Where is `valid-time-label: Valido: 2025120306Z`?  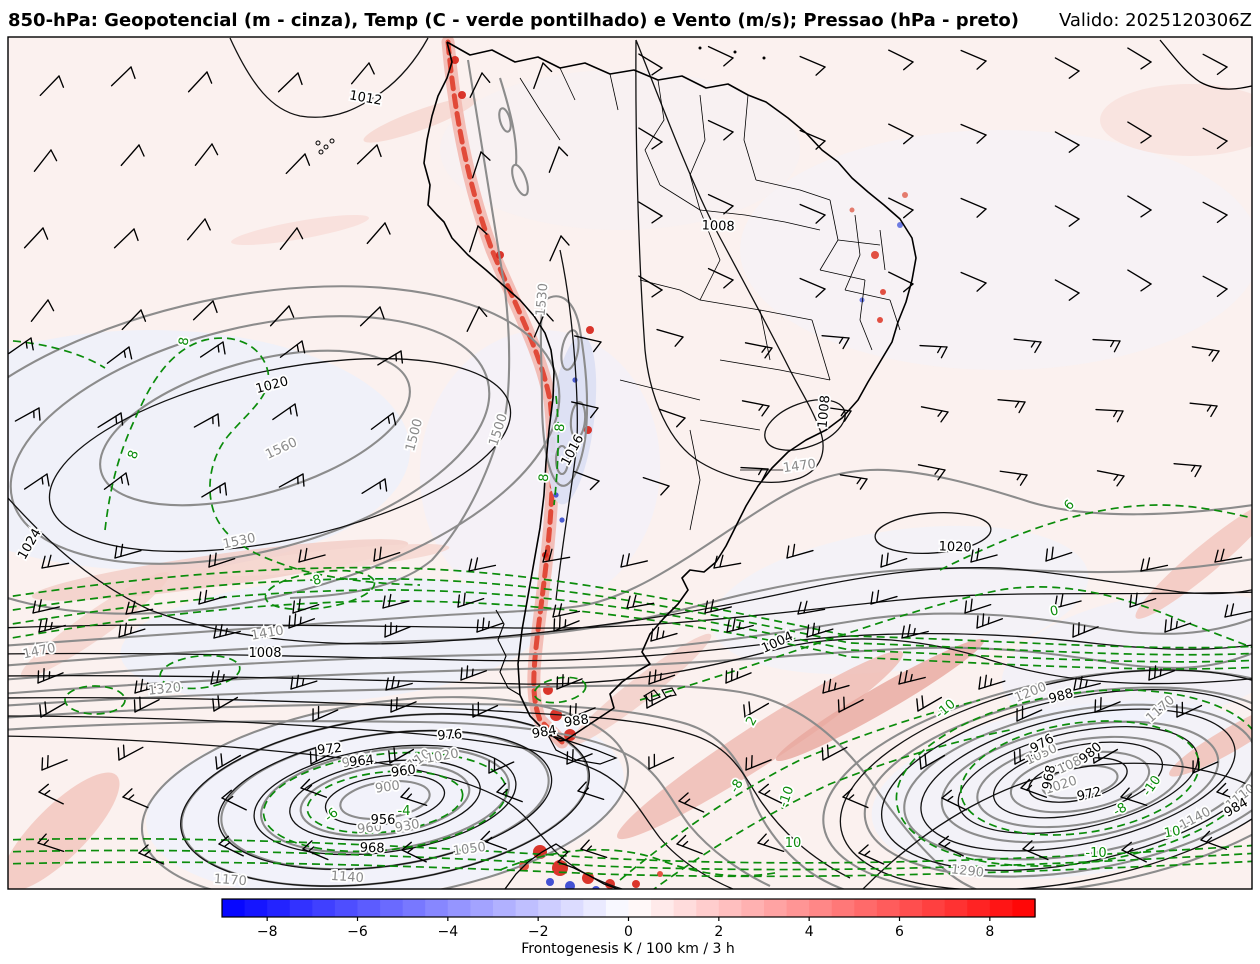
valid-time-label: Valido: 2025120306Z is located at coordinates (1155, 20).